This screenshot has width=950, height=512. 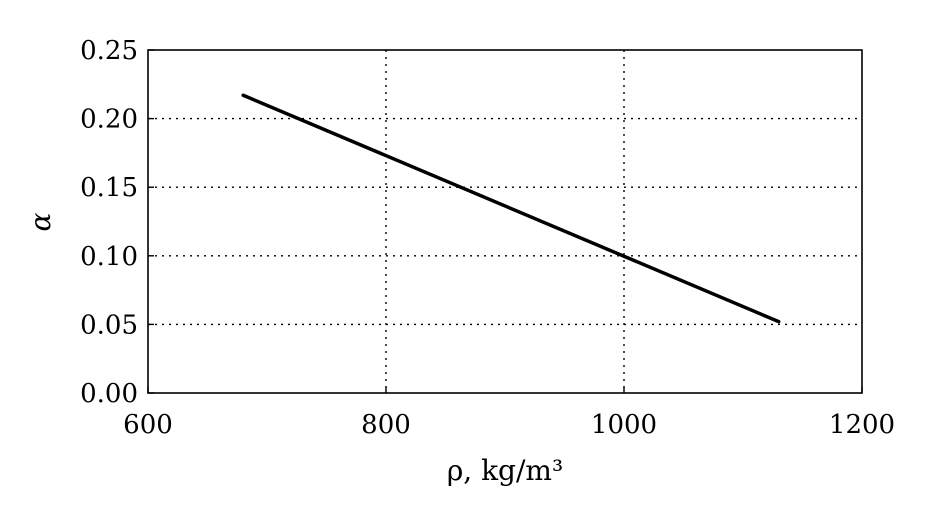 I want to click on y-tick-labels: 0.00 0.05 0.10 0.15 0.20 0.25, so click(x=109, y=222).